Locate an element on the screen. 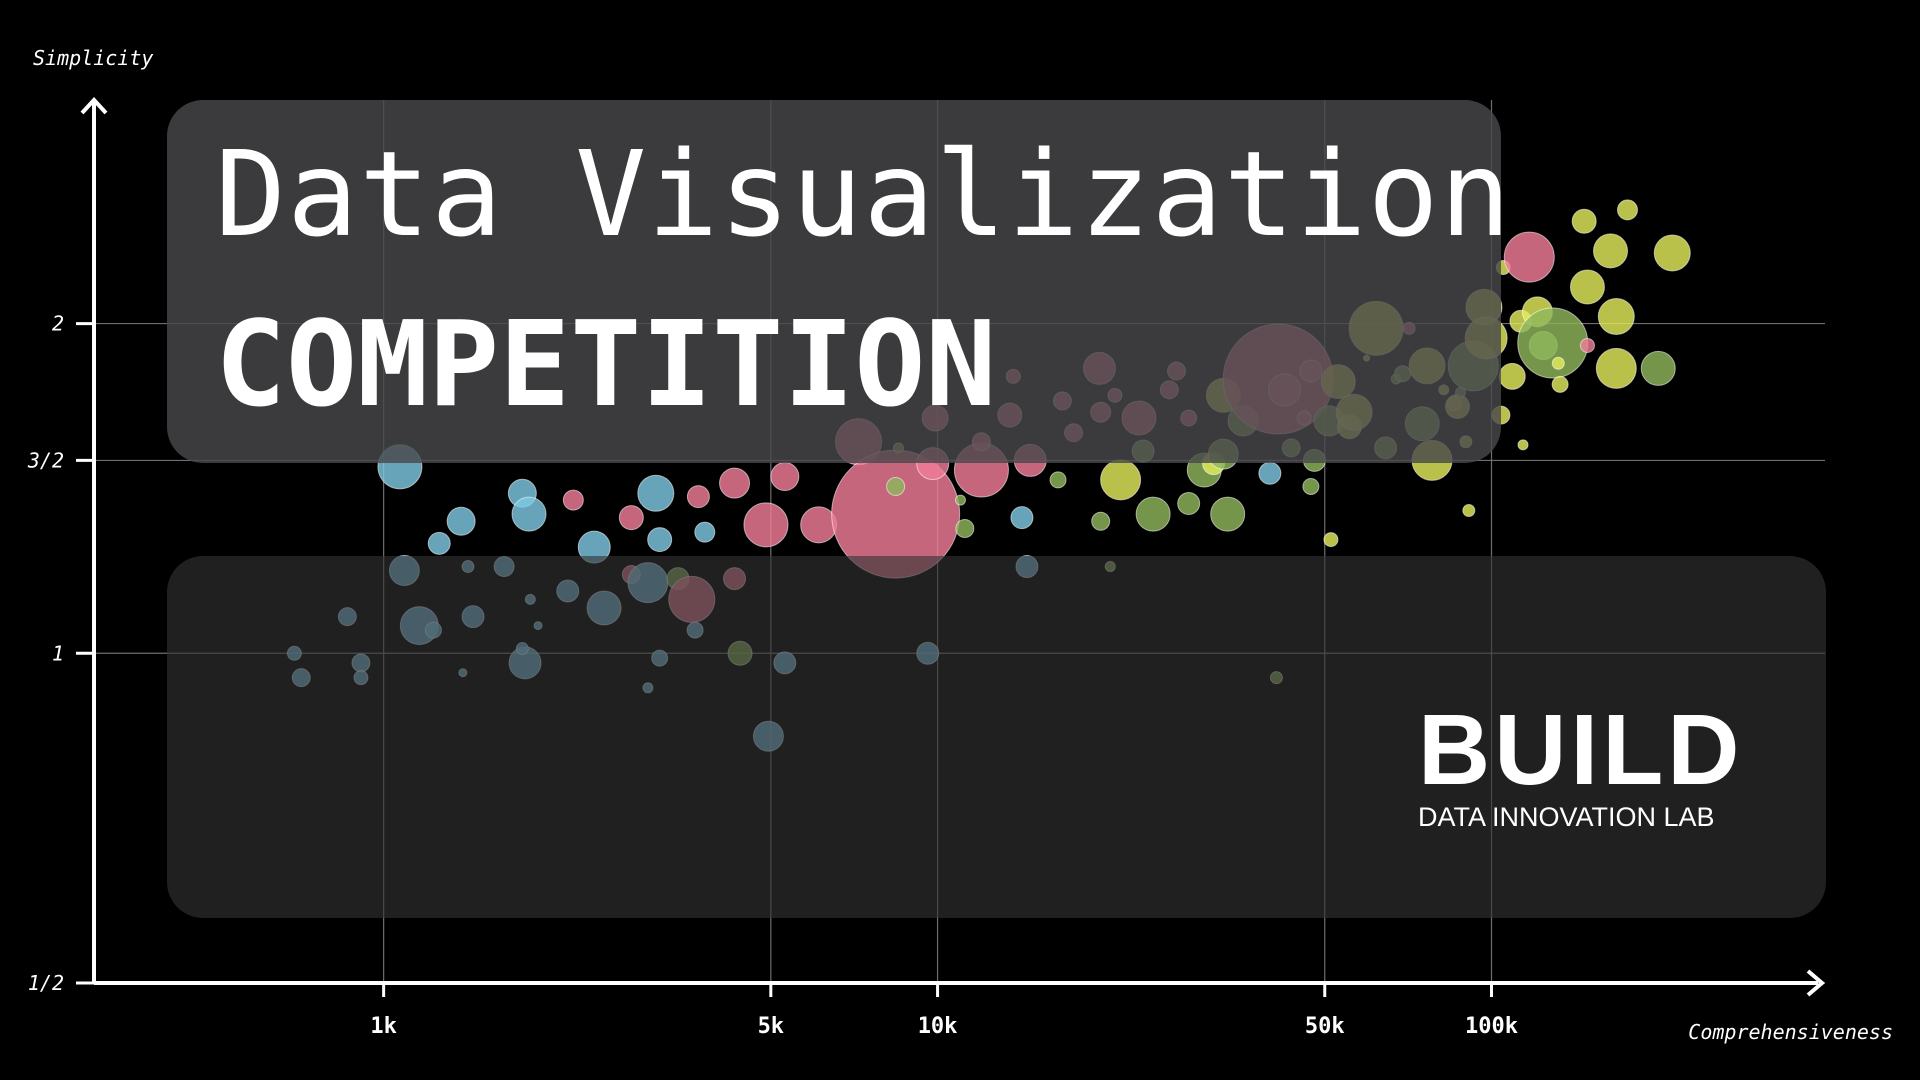 This screenshot has width=1920, height=1080. x-tick-label: 10k is located at coordinates (938, 1026).